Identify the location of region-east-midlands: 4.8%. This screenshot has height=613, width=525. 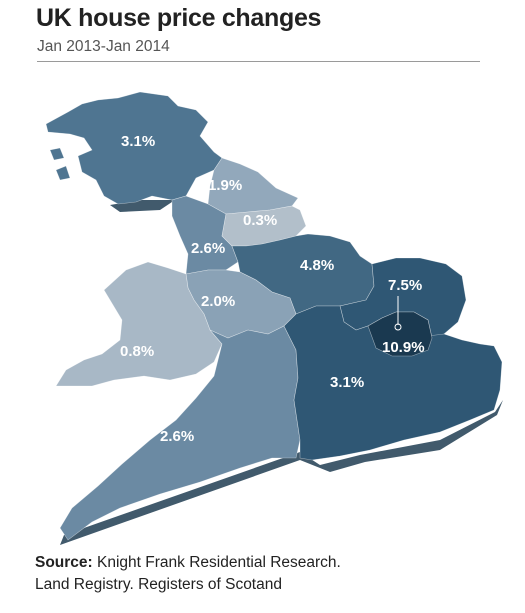
(303, 274).